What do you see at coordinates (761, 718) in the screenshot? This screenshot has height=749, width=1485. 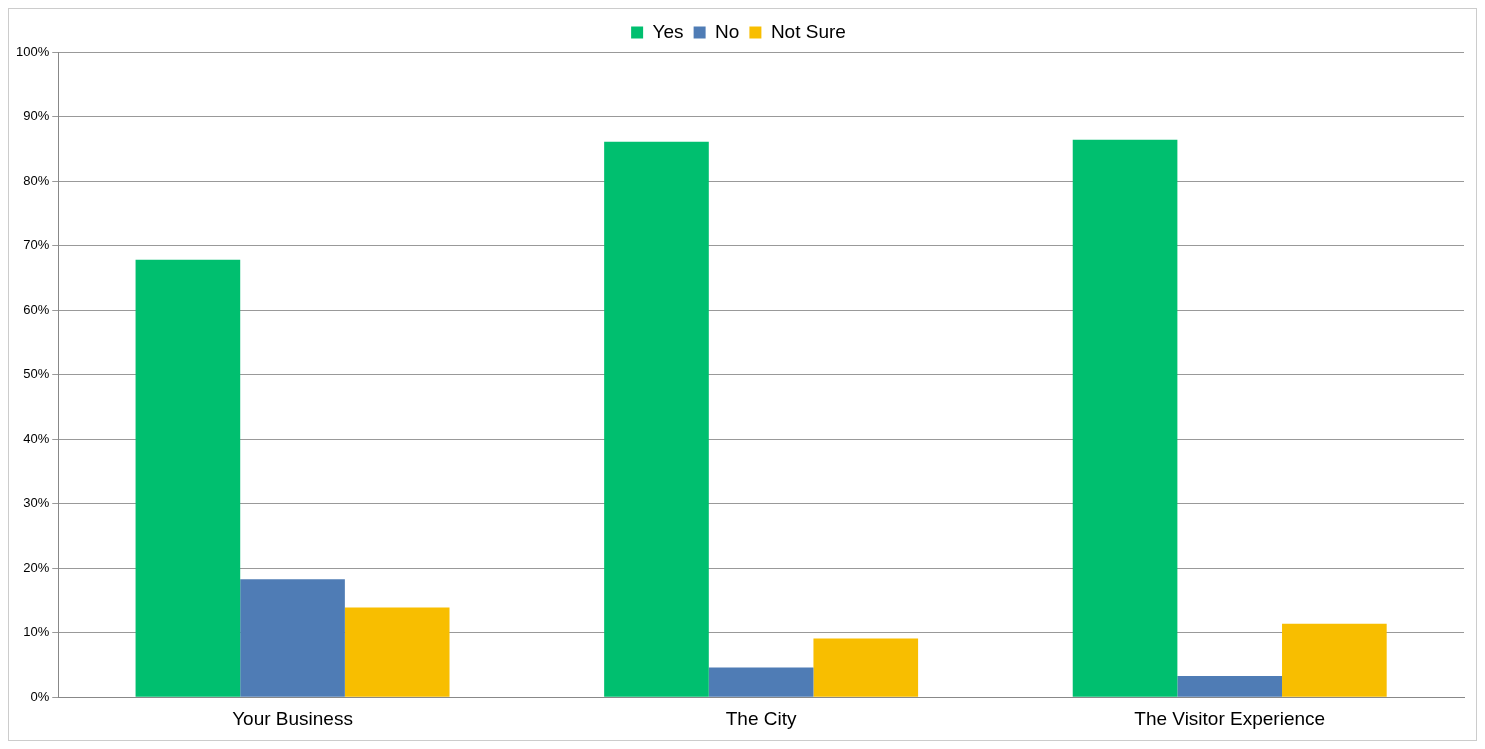 I see `x-tick-label: The City` at bounding box center [761, 718].